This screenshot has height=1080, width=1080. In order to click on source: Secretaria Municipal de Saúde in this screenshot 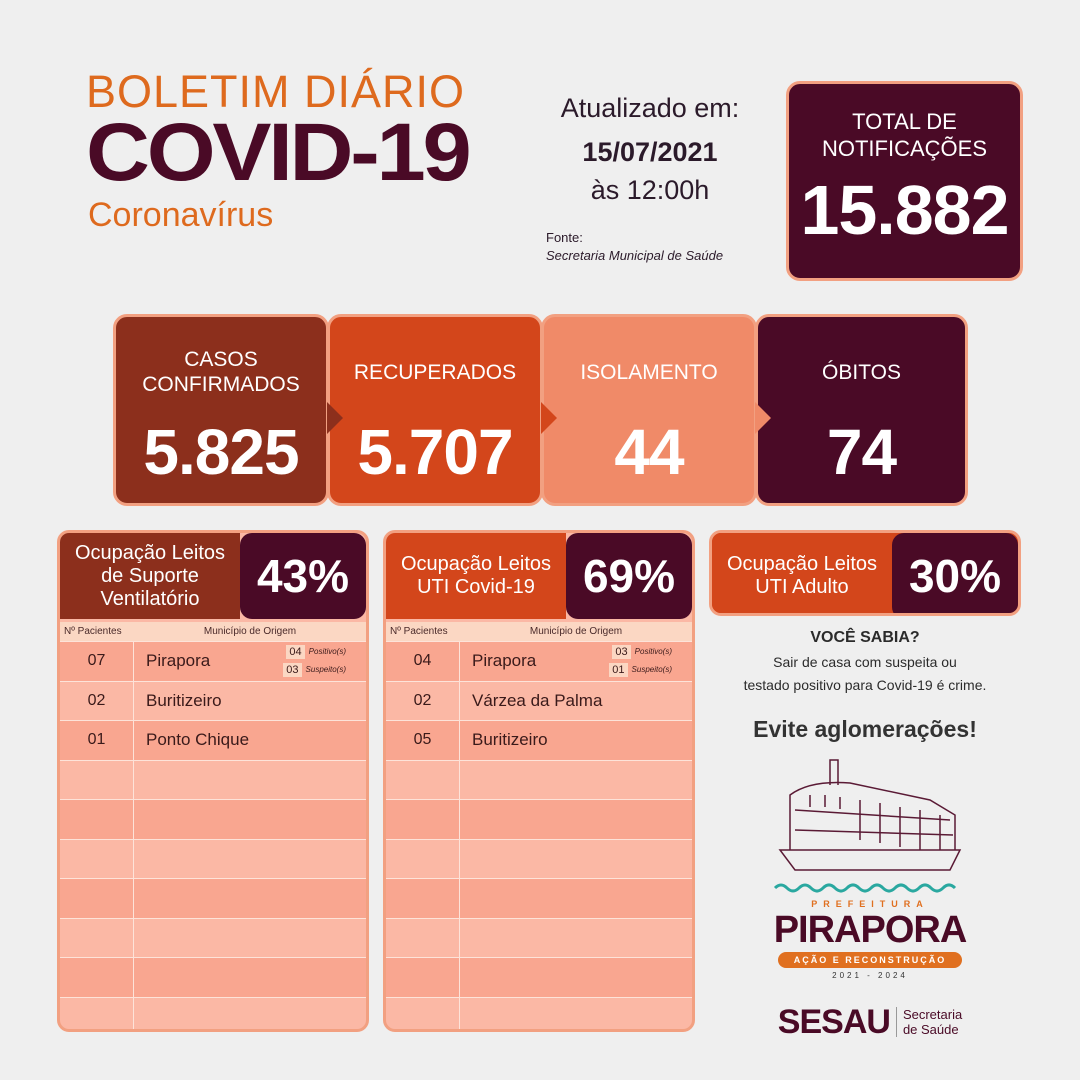, I will do `click(635, 255)`.